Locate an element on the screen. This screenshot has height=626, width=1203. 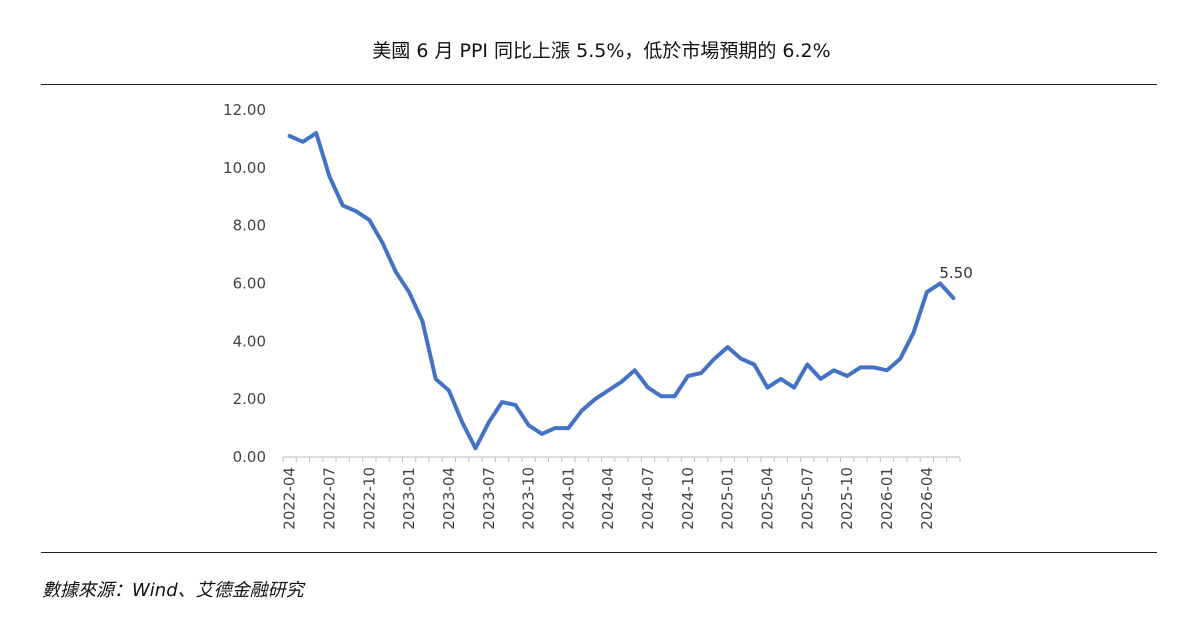
x-tick-label: 2025-10 is located at coordinates (847, 498).